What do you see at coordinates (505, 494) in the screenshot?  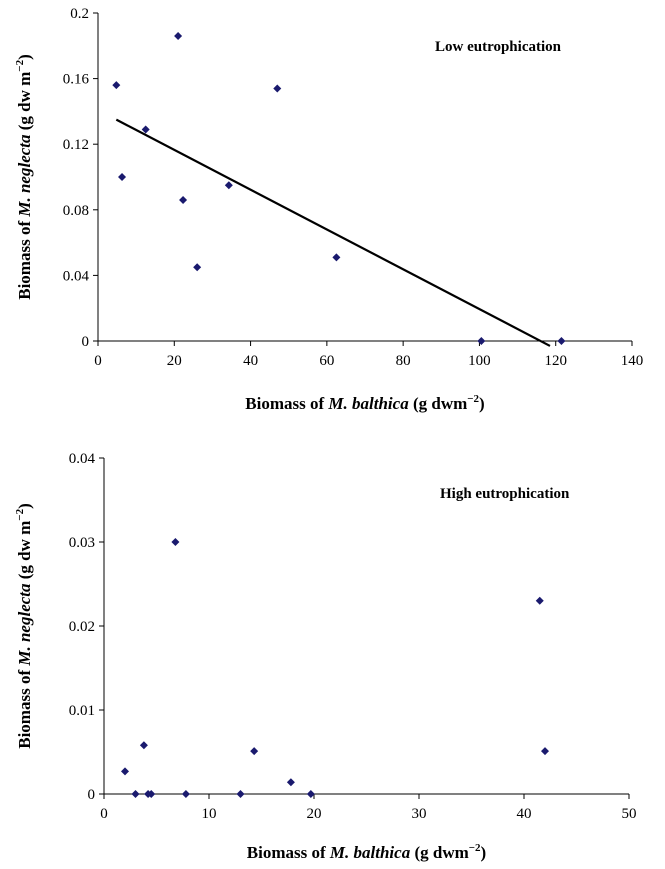 I see `chart-annotation: High eutrophication` at bounding box center [505, 494].